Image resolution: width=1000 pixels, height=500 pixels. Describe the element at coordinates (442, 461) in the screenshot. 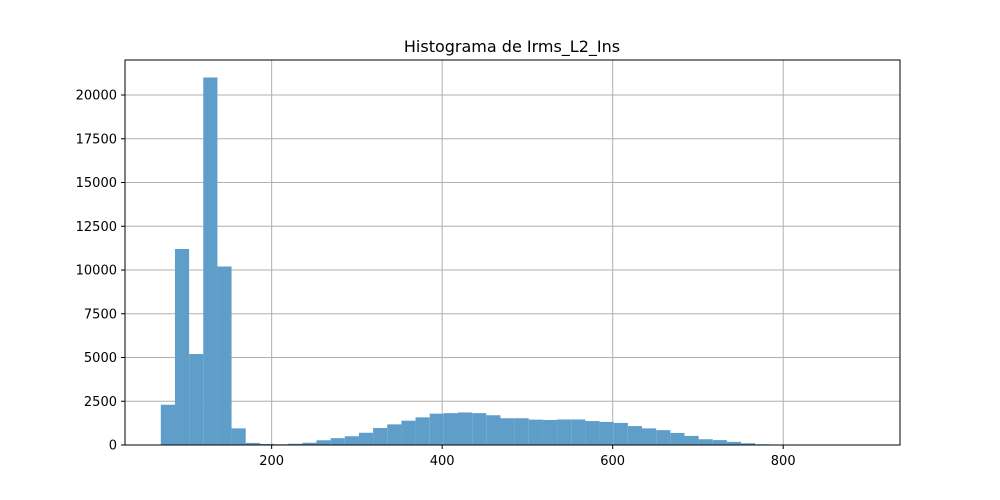

I see `x-tick-label: 400` at that location.